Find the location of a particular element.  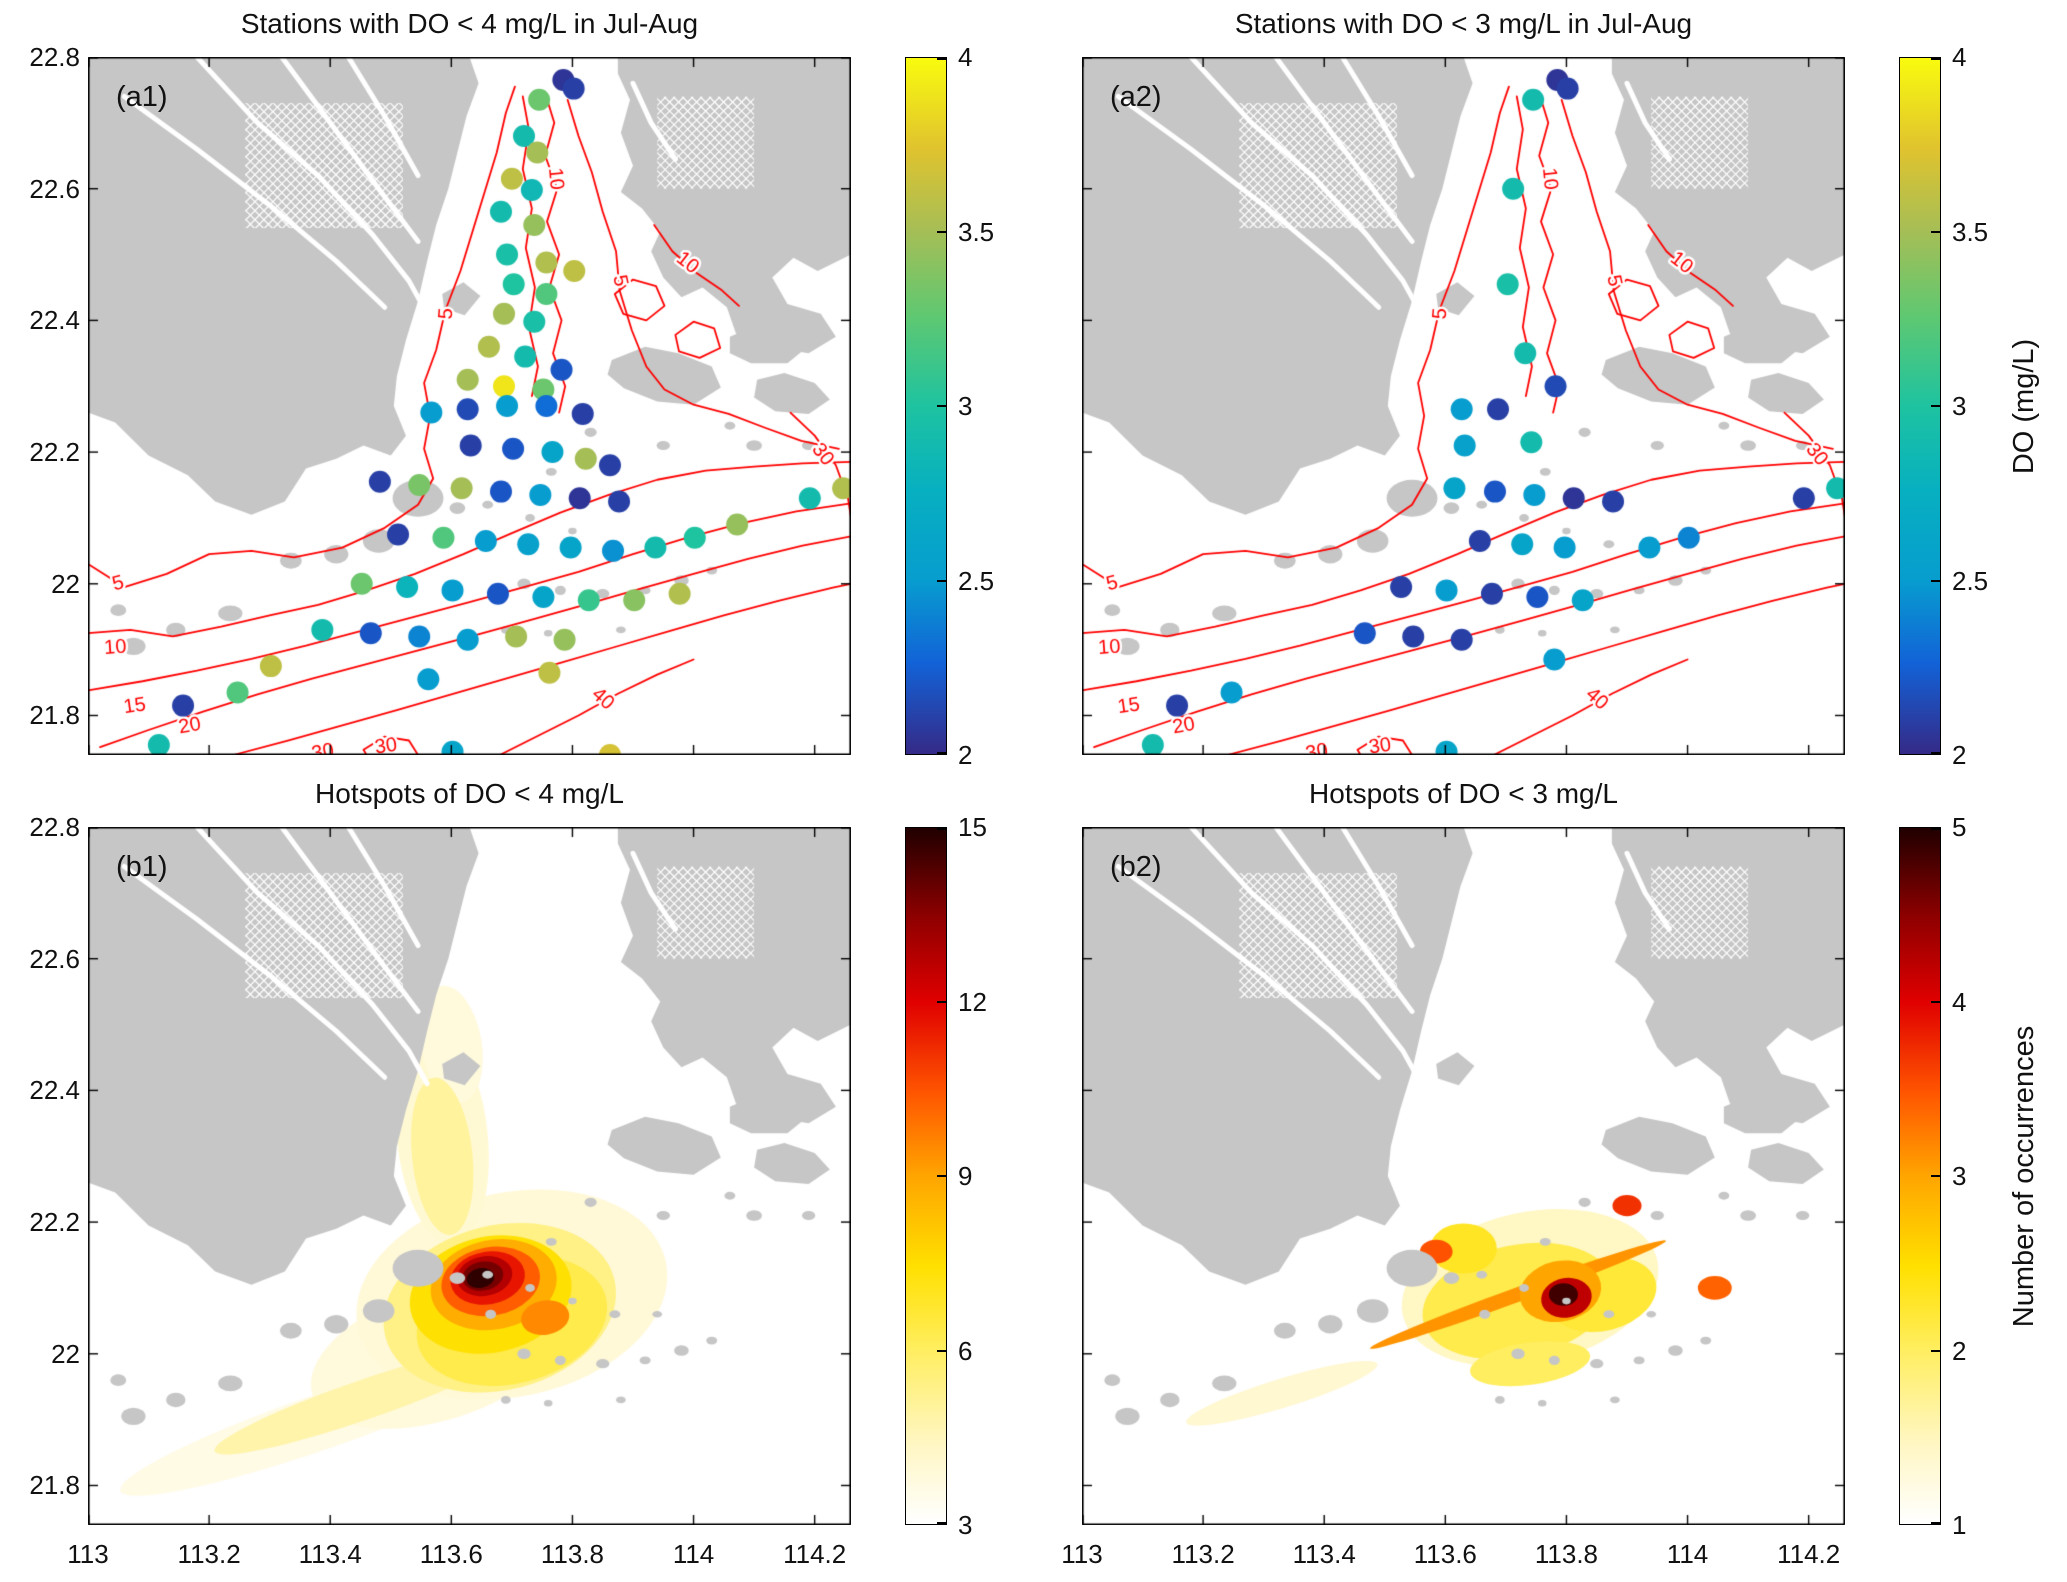

colorbar-b1-tick-3: 3 is located at coordinates (965, 1525).